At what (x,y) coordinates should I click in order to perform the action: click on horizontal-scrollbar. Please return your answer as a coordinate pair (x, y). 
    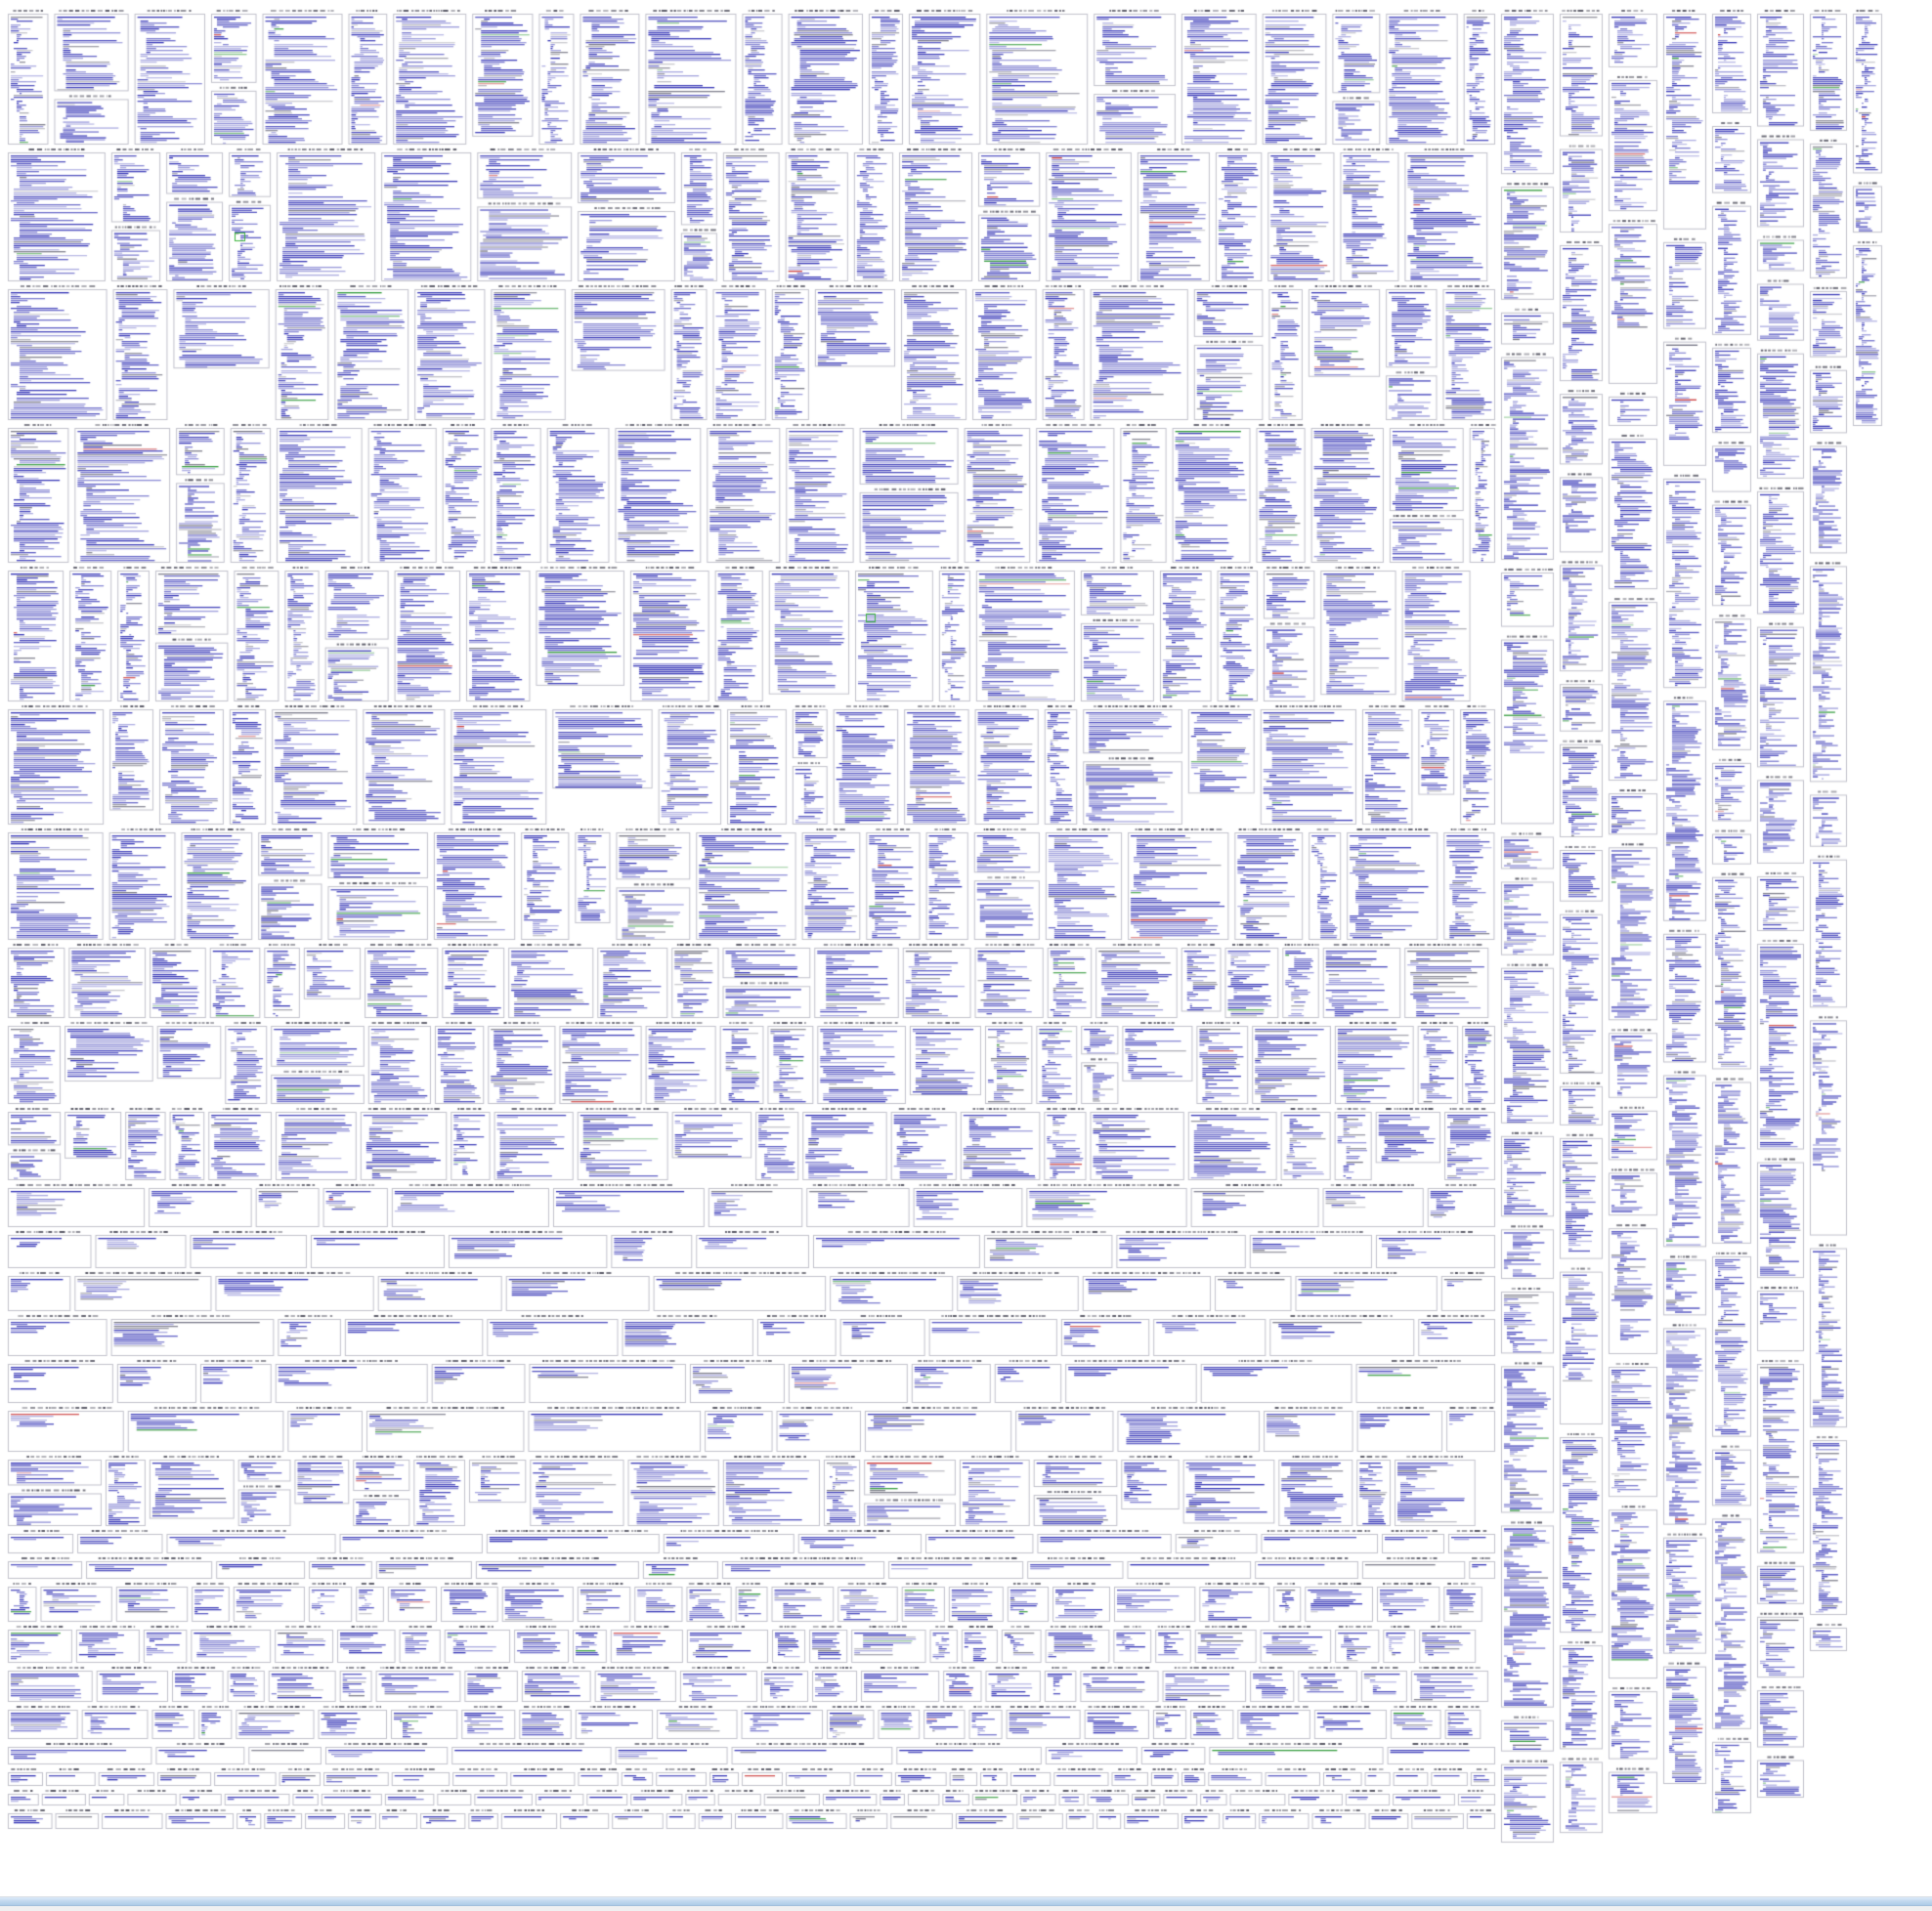
    Looking at the image, I should click on (966, 1901).